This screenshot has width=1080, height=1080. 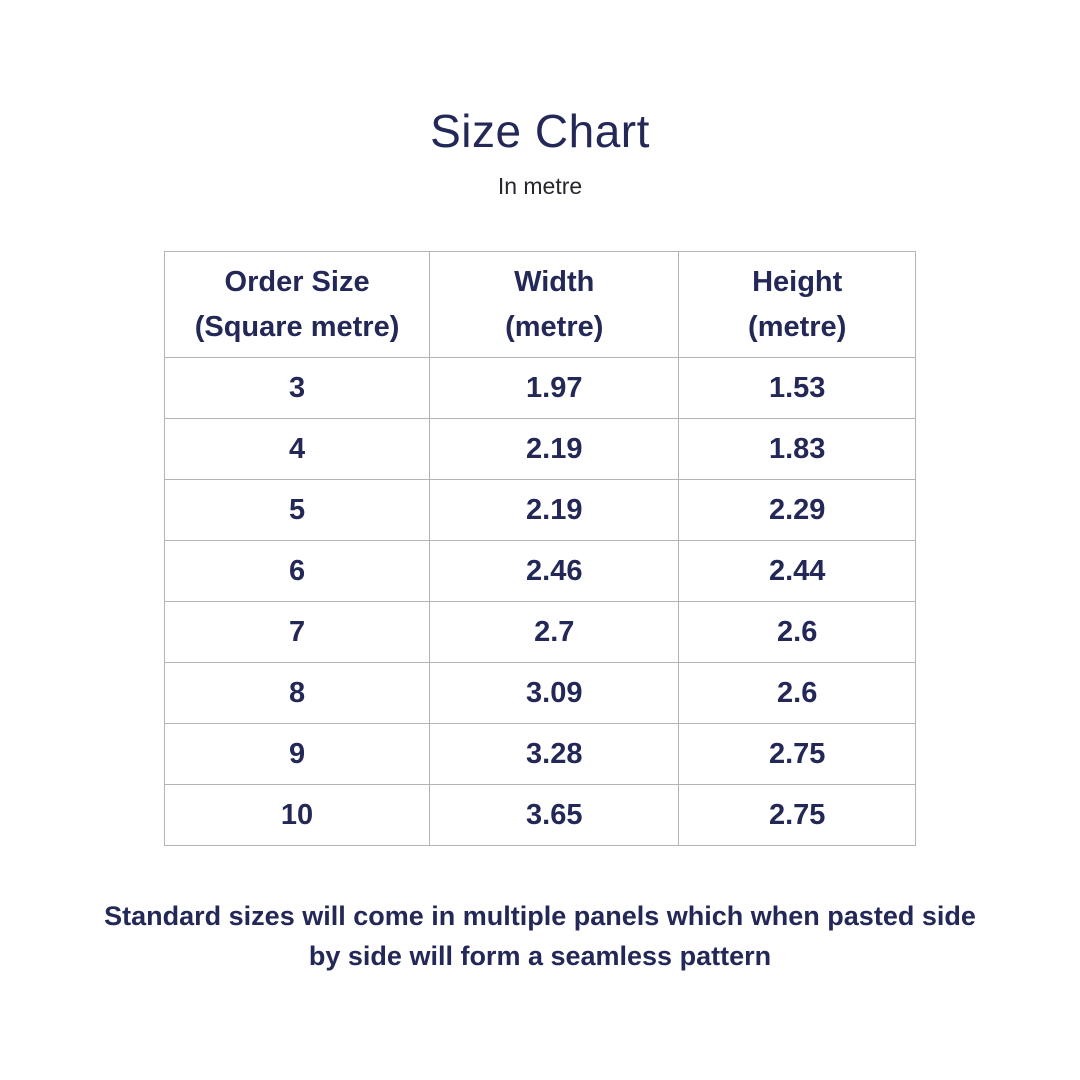 I want to click on cell-width: 1.97, so click(x=554, y=388).